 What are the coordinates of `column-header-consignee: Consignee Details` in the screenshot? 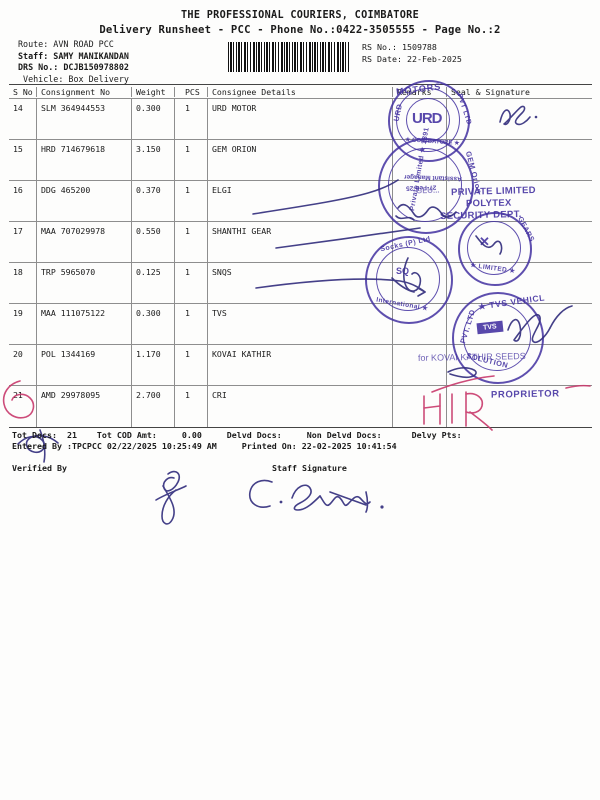 It's located at (300, 91).